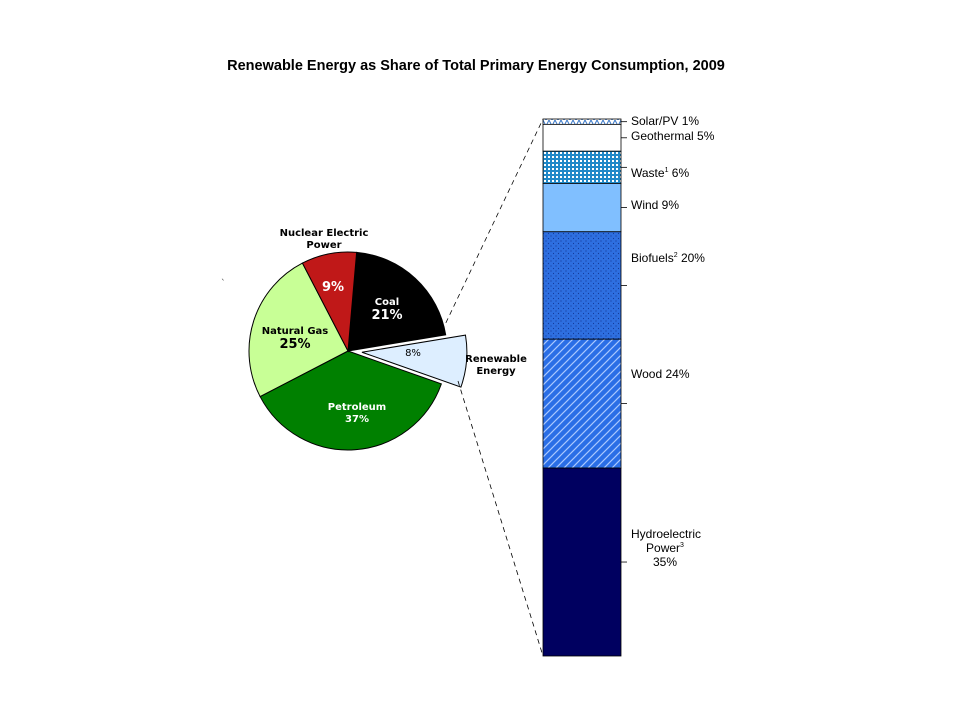 This screenshot has height=720, width=960. I want to click on coal-value-label: 21%, so click(386, 315).